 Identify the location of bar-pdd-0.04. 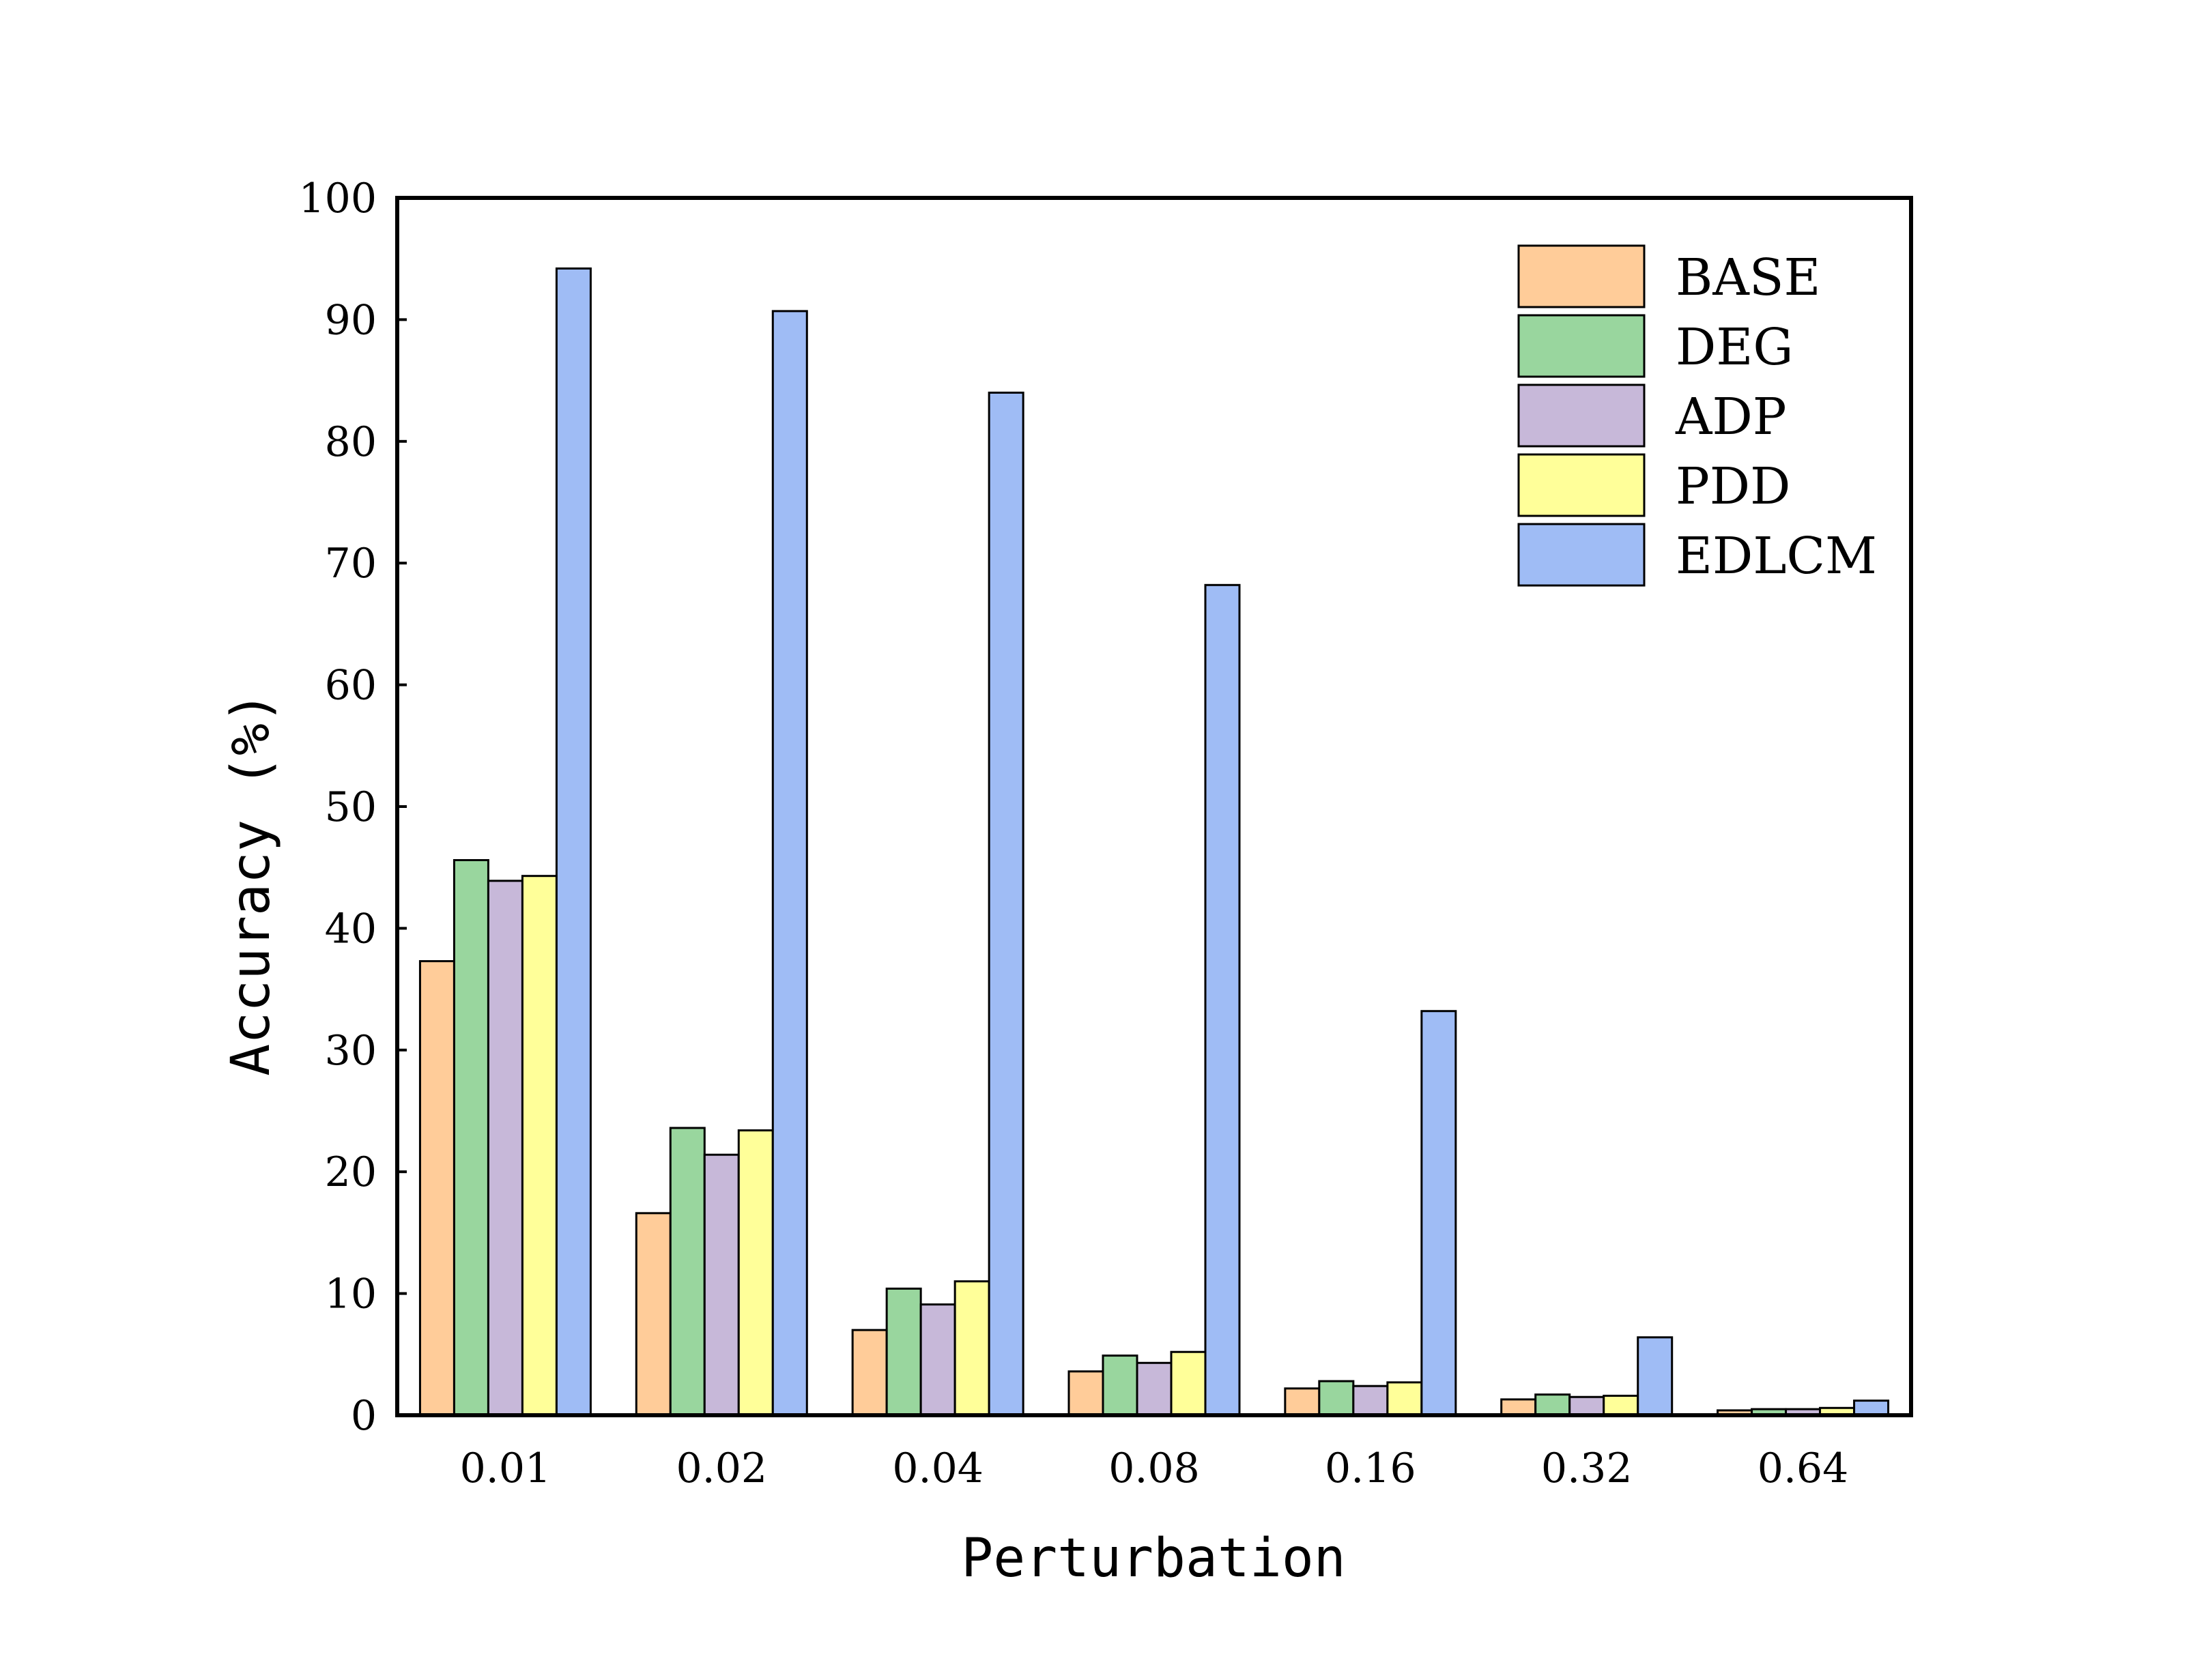
(971, 1348).